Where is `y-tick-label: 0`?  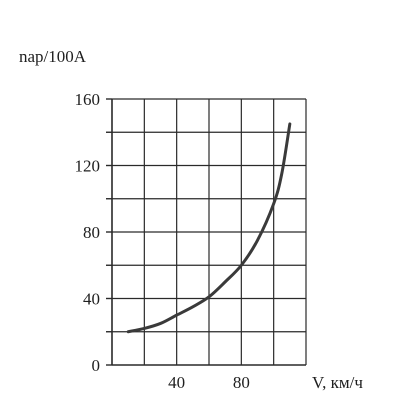
y-tick-label: 0 is located at coordinates (96, 365).